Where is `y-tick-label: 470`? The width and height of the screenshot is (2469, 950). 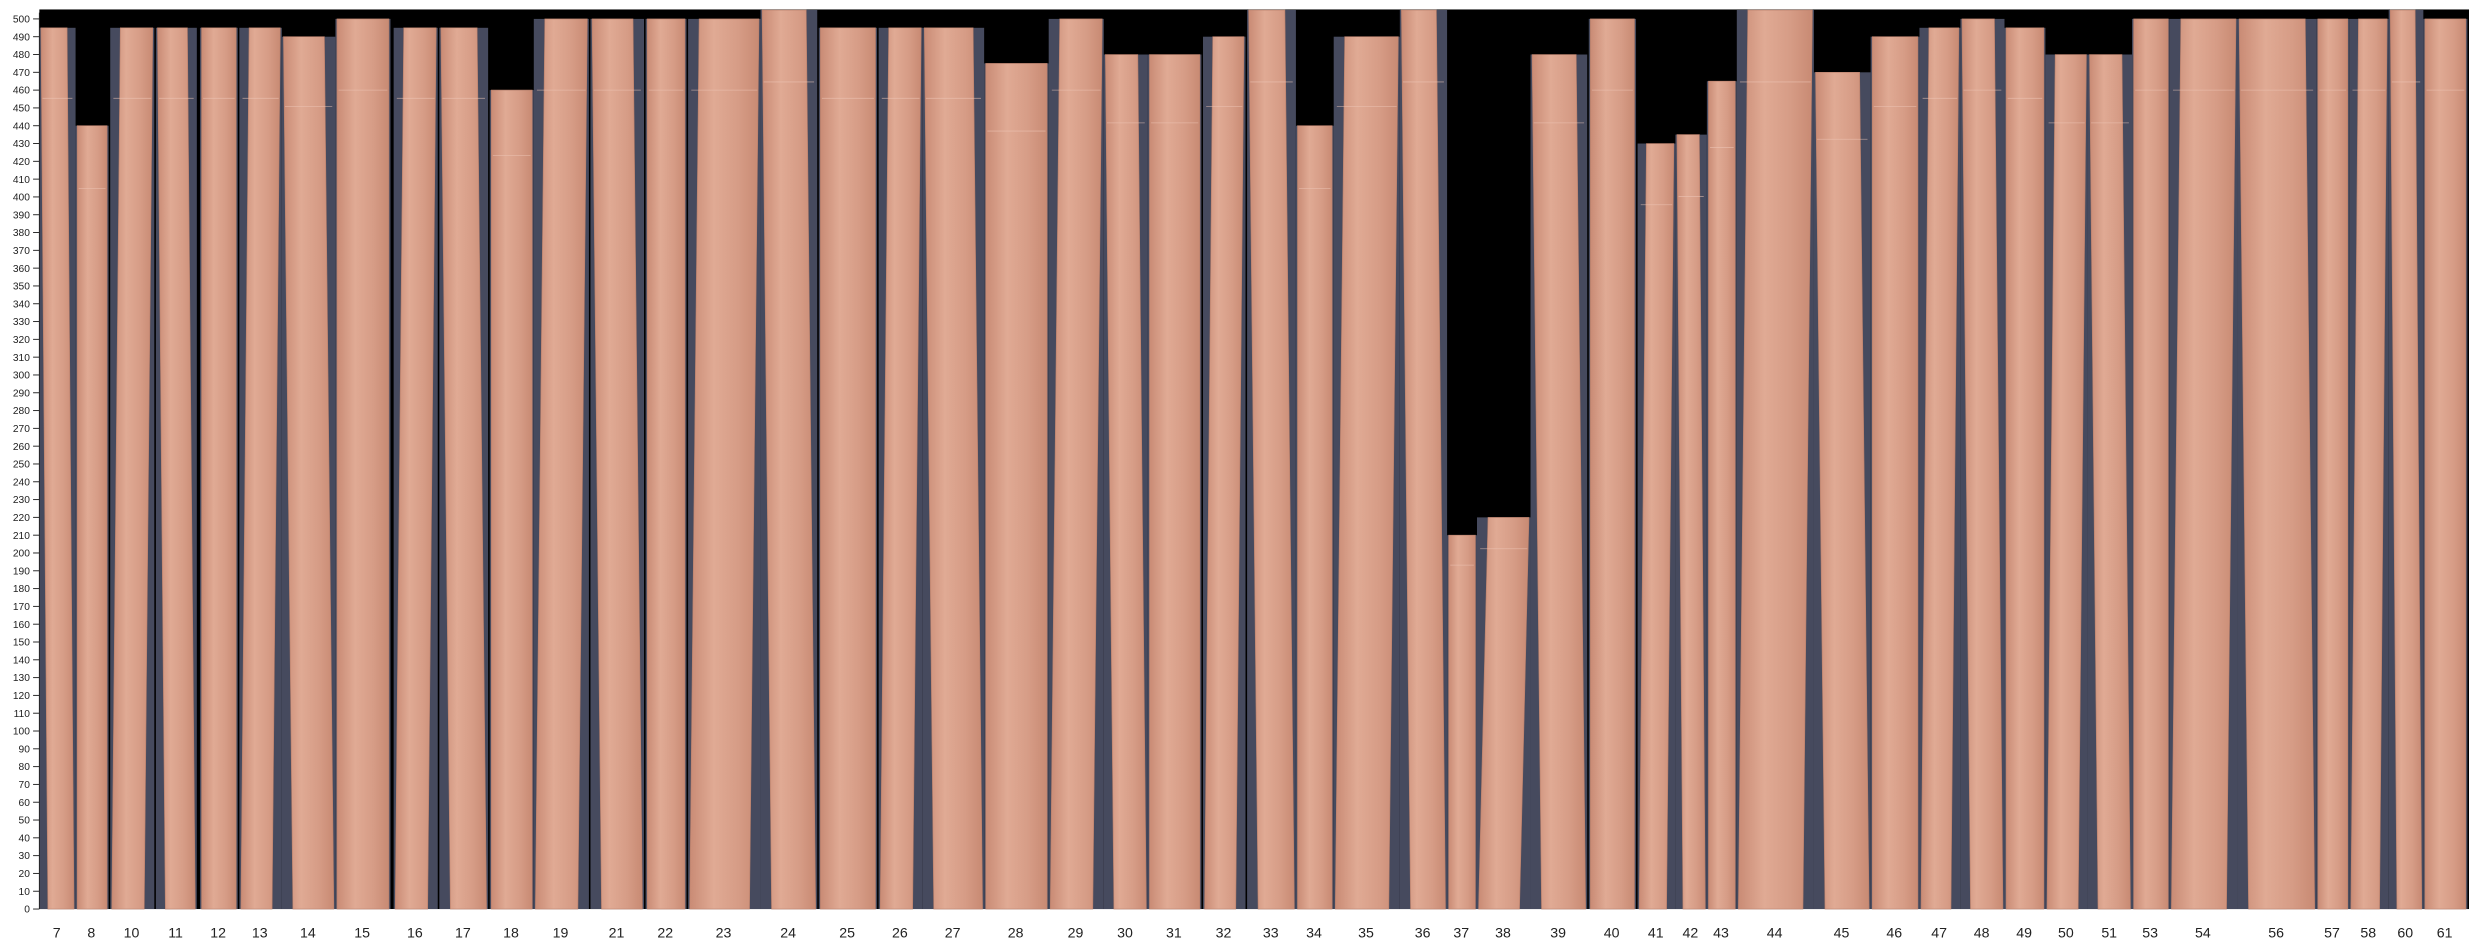
y-tick-label: 470 is located at coordinates (21, 73).